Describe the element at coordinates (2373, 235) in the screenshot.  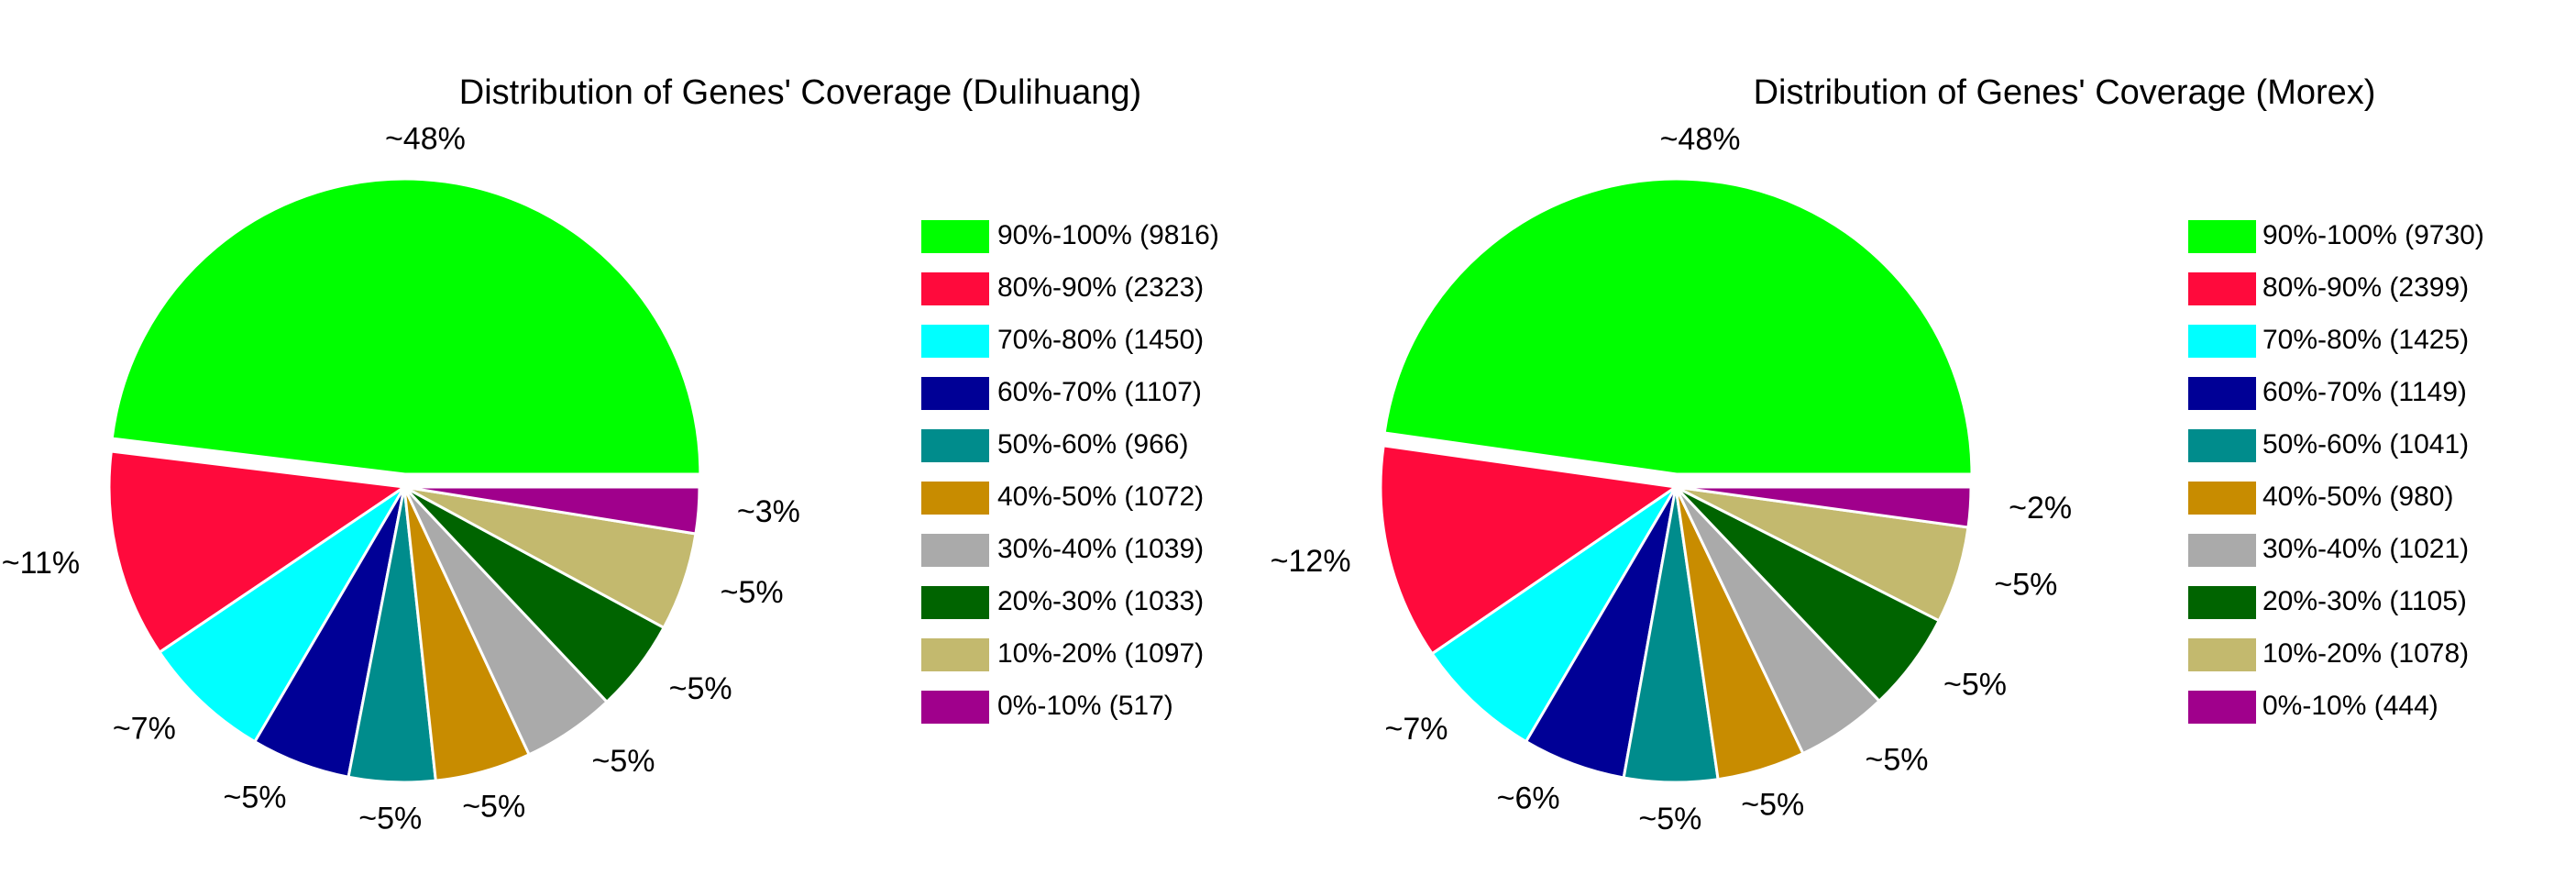
I see `legend-label: 90%-100% (9730)` at that location.